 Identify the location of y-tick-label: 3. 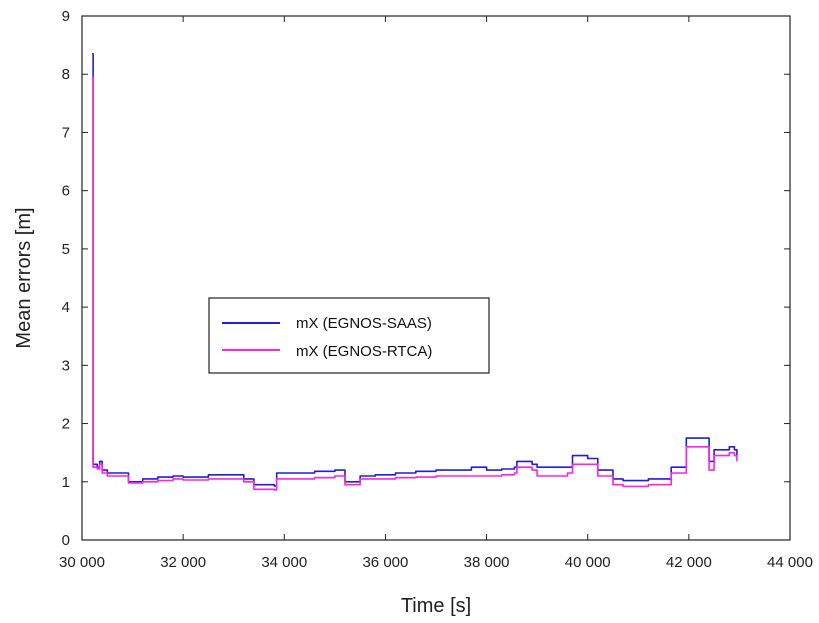
(66, 365).